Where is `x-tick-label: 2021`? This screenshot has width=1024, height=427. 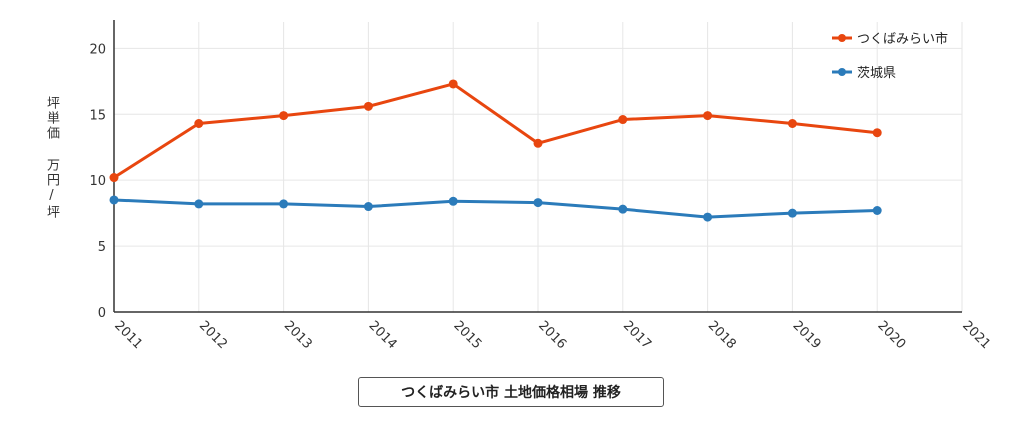 x-tick-label: 2021 is located at coordinates (976, 335).